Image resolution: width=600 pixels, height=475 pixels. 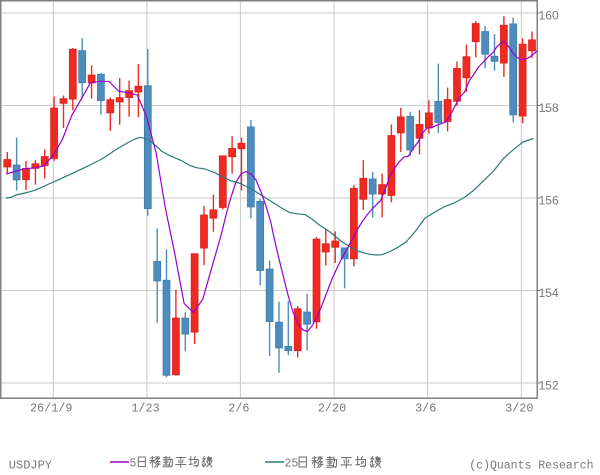 I want to click on svg-text: 3/6, so click(x=425, y=409).